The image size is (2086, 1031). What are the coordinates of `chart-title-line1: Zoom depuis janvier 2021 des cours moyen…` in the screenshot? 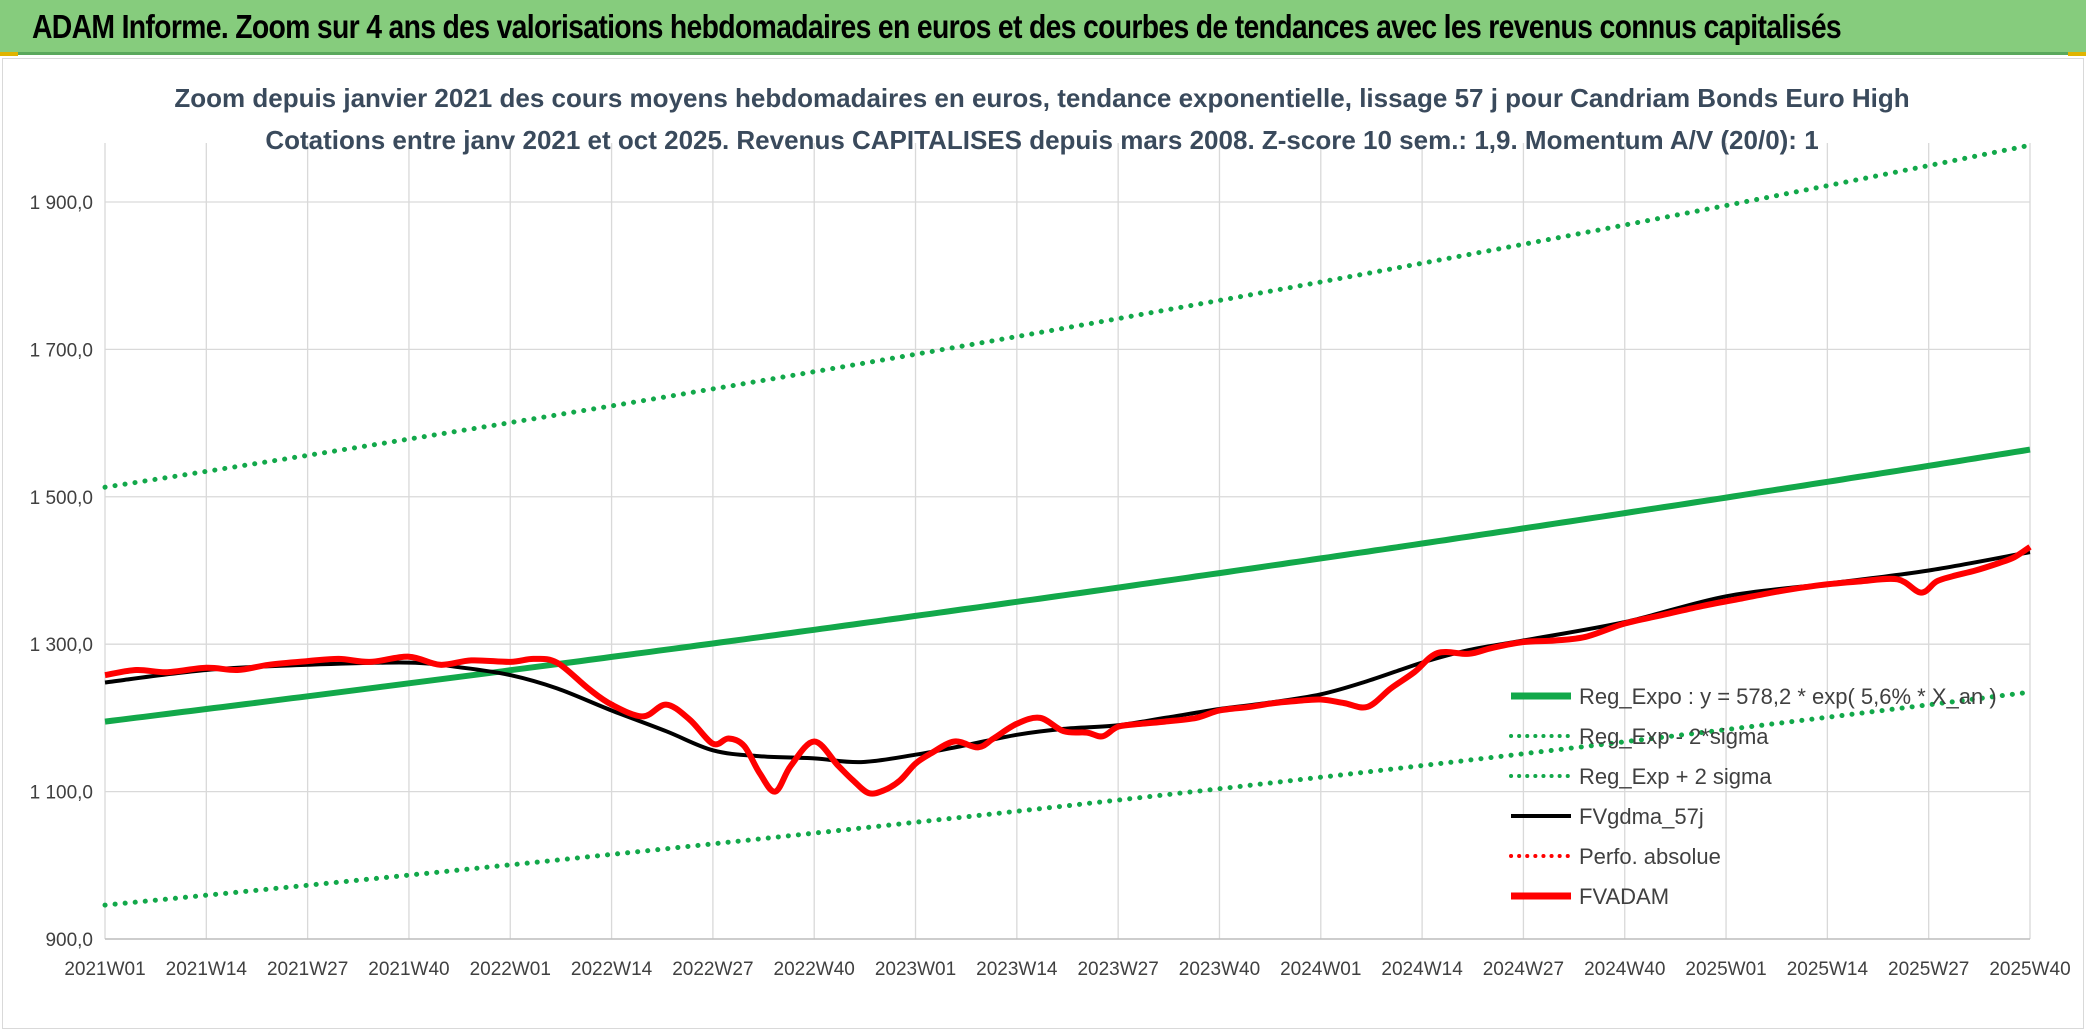 It's located at (1041, 98).